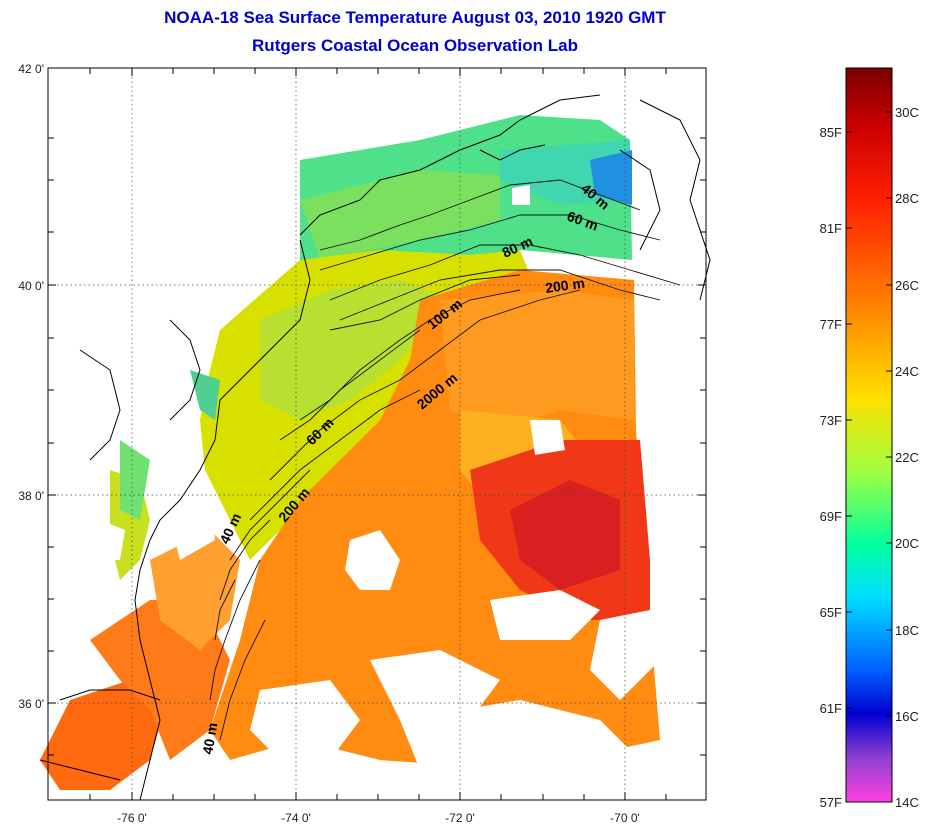 This screenshot has width=928, height=832. What do you see at coordinates (831, 516) in the screenshot?
I see `colorbar-f-label: 69F` at bounding box center [831, 516].